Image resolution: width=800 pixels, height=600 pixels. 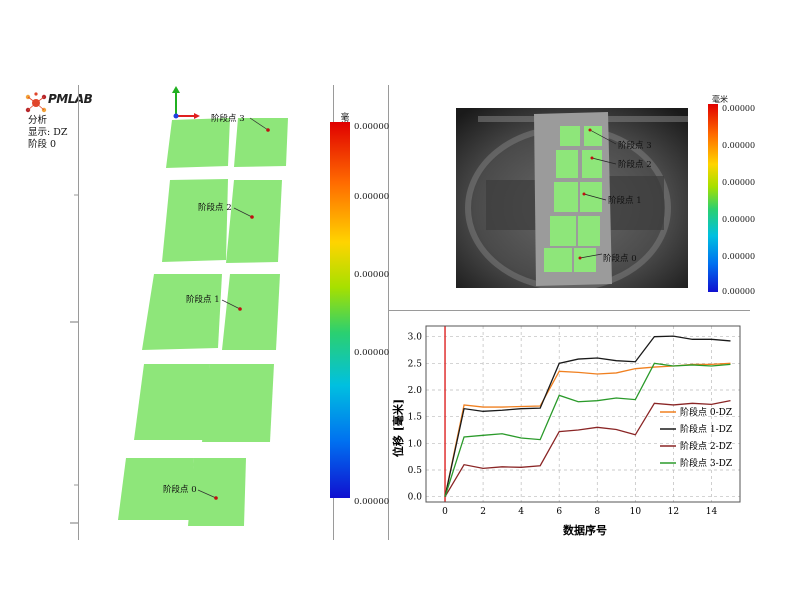 I want to click on camera-point-label-1: 阶段点 1, so click(x=625, y=201).